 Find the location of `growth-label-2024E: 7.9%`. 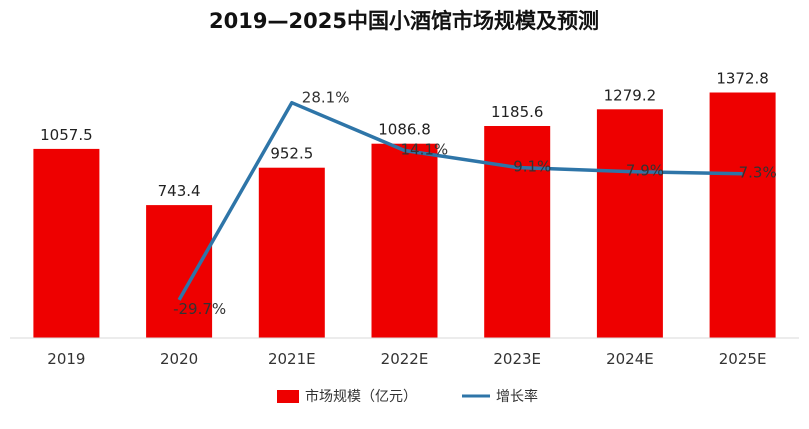

growth-label-2024E: 7.9% is located at coordinates (645, 171).